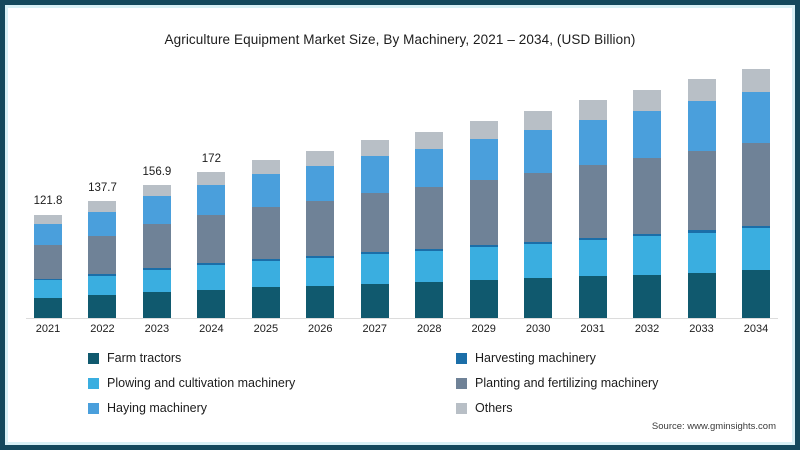 The width and height of the screenshot is (800, 450). I want to click on bar-value-label: 121.8, so click(48, 201).